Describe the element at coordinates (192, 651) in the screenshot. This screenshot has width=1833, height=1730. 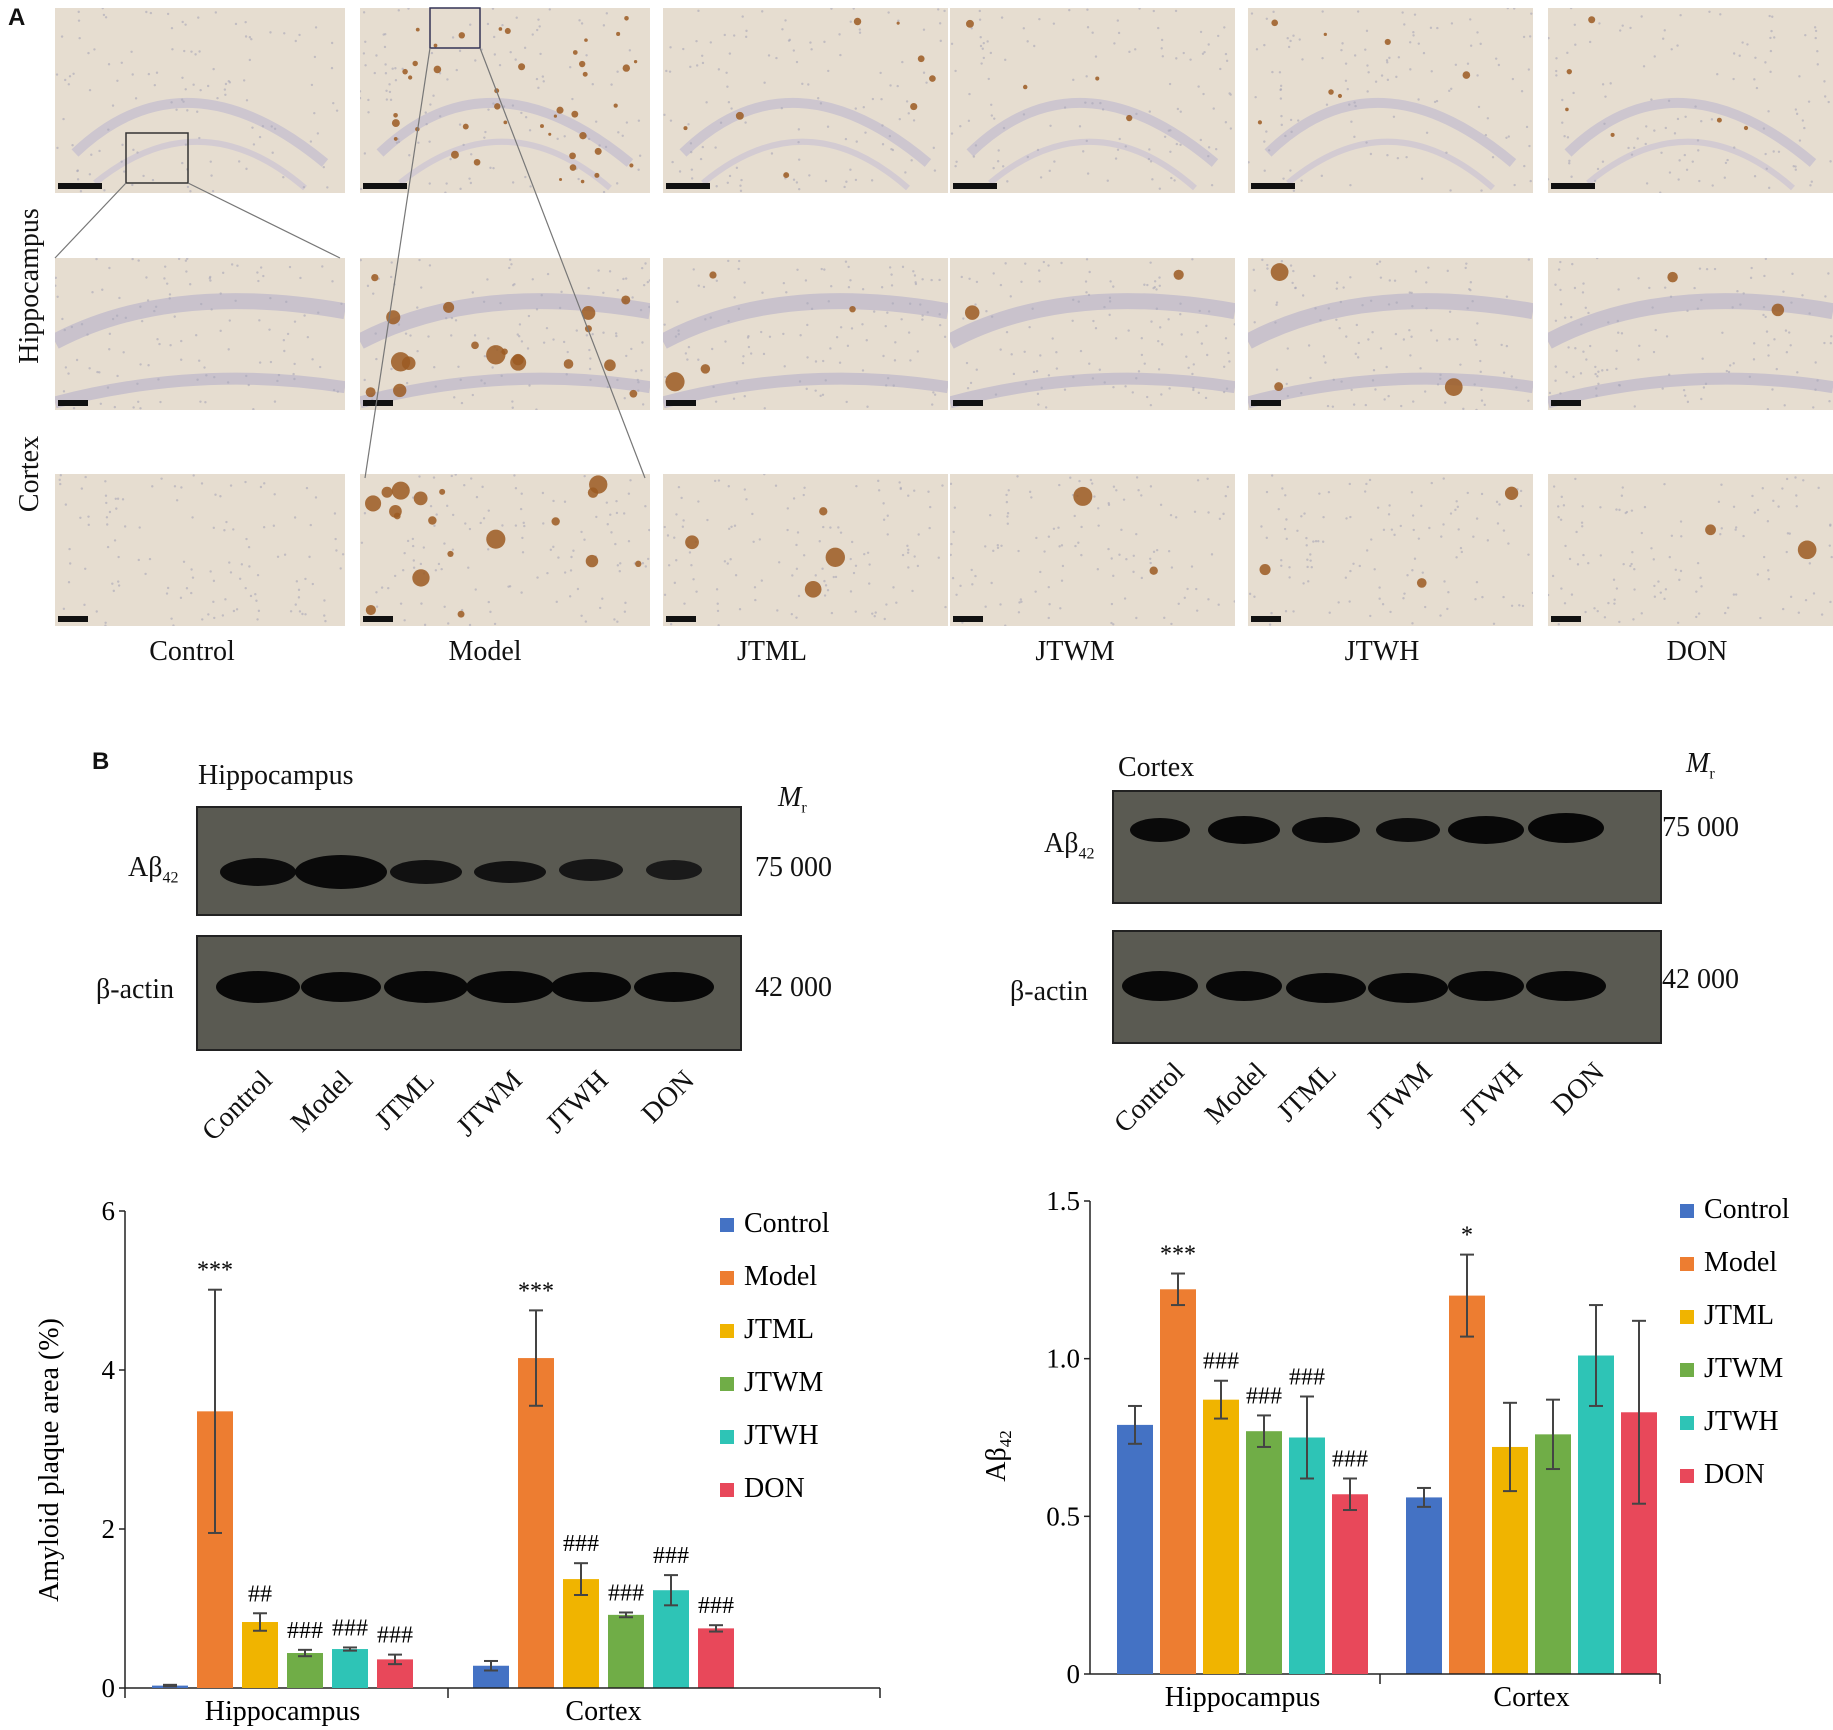
I see `col-label-control: Control` at that location.